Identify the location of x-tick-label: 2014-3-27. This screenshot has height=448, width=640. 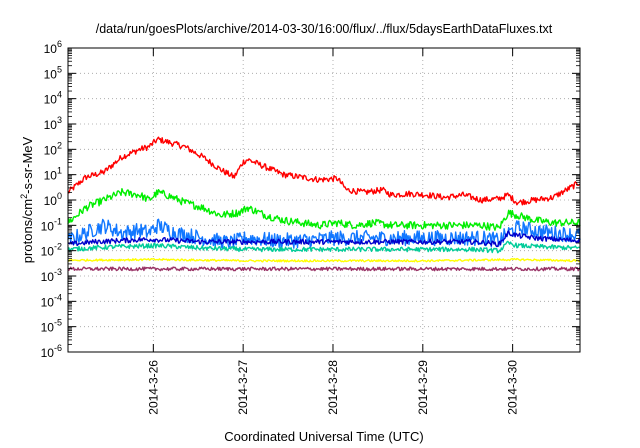
(243, 387).